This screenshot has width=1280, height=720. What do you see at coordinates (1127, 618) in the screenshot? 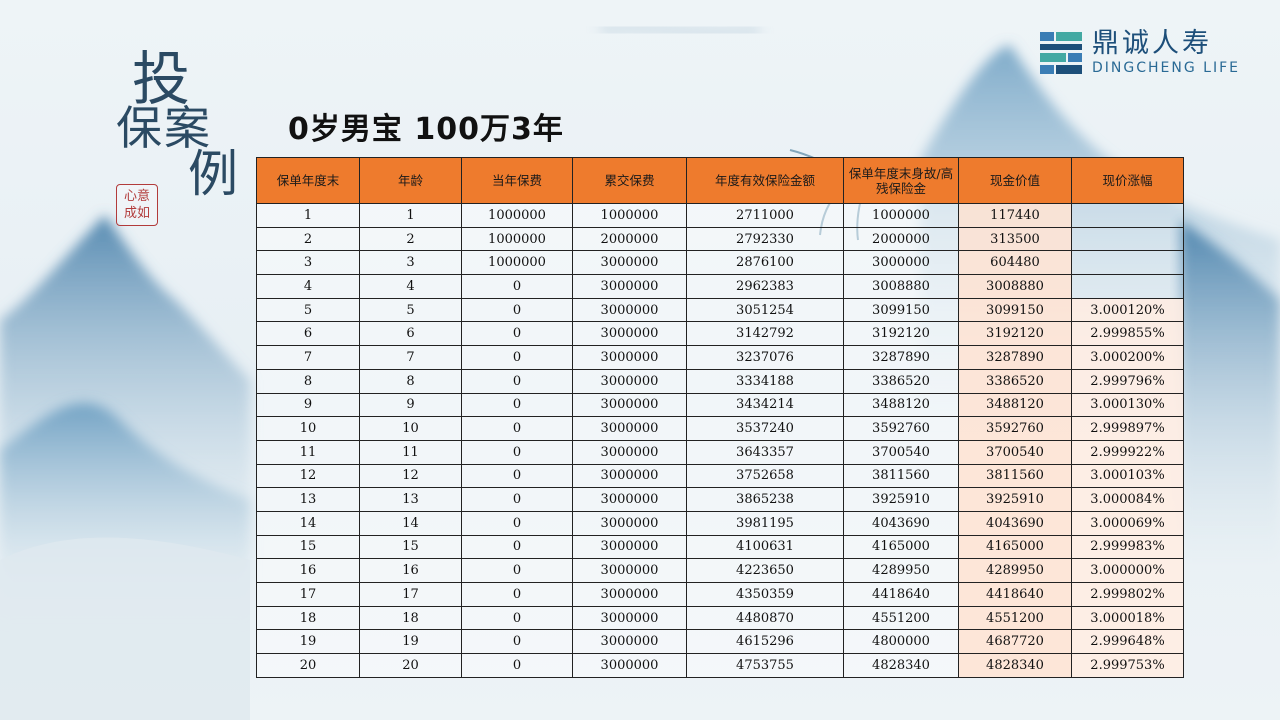
I see `cell-cash-value-growth: 3.000018%` at bounding box center [1127, 618].